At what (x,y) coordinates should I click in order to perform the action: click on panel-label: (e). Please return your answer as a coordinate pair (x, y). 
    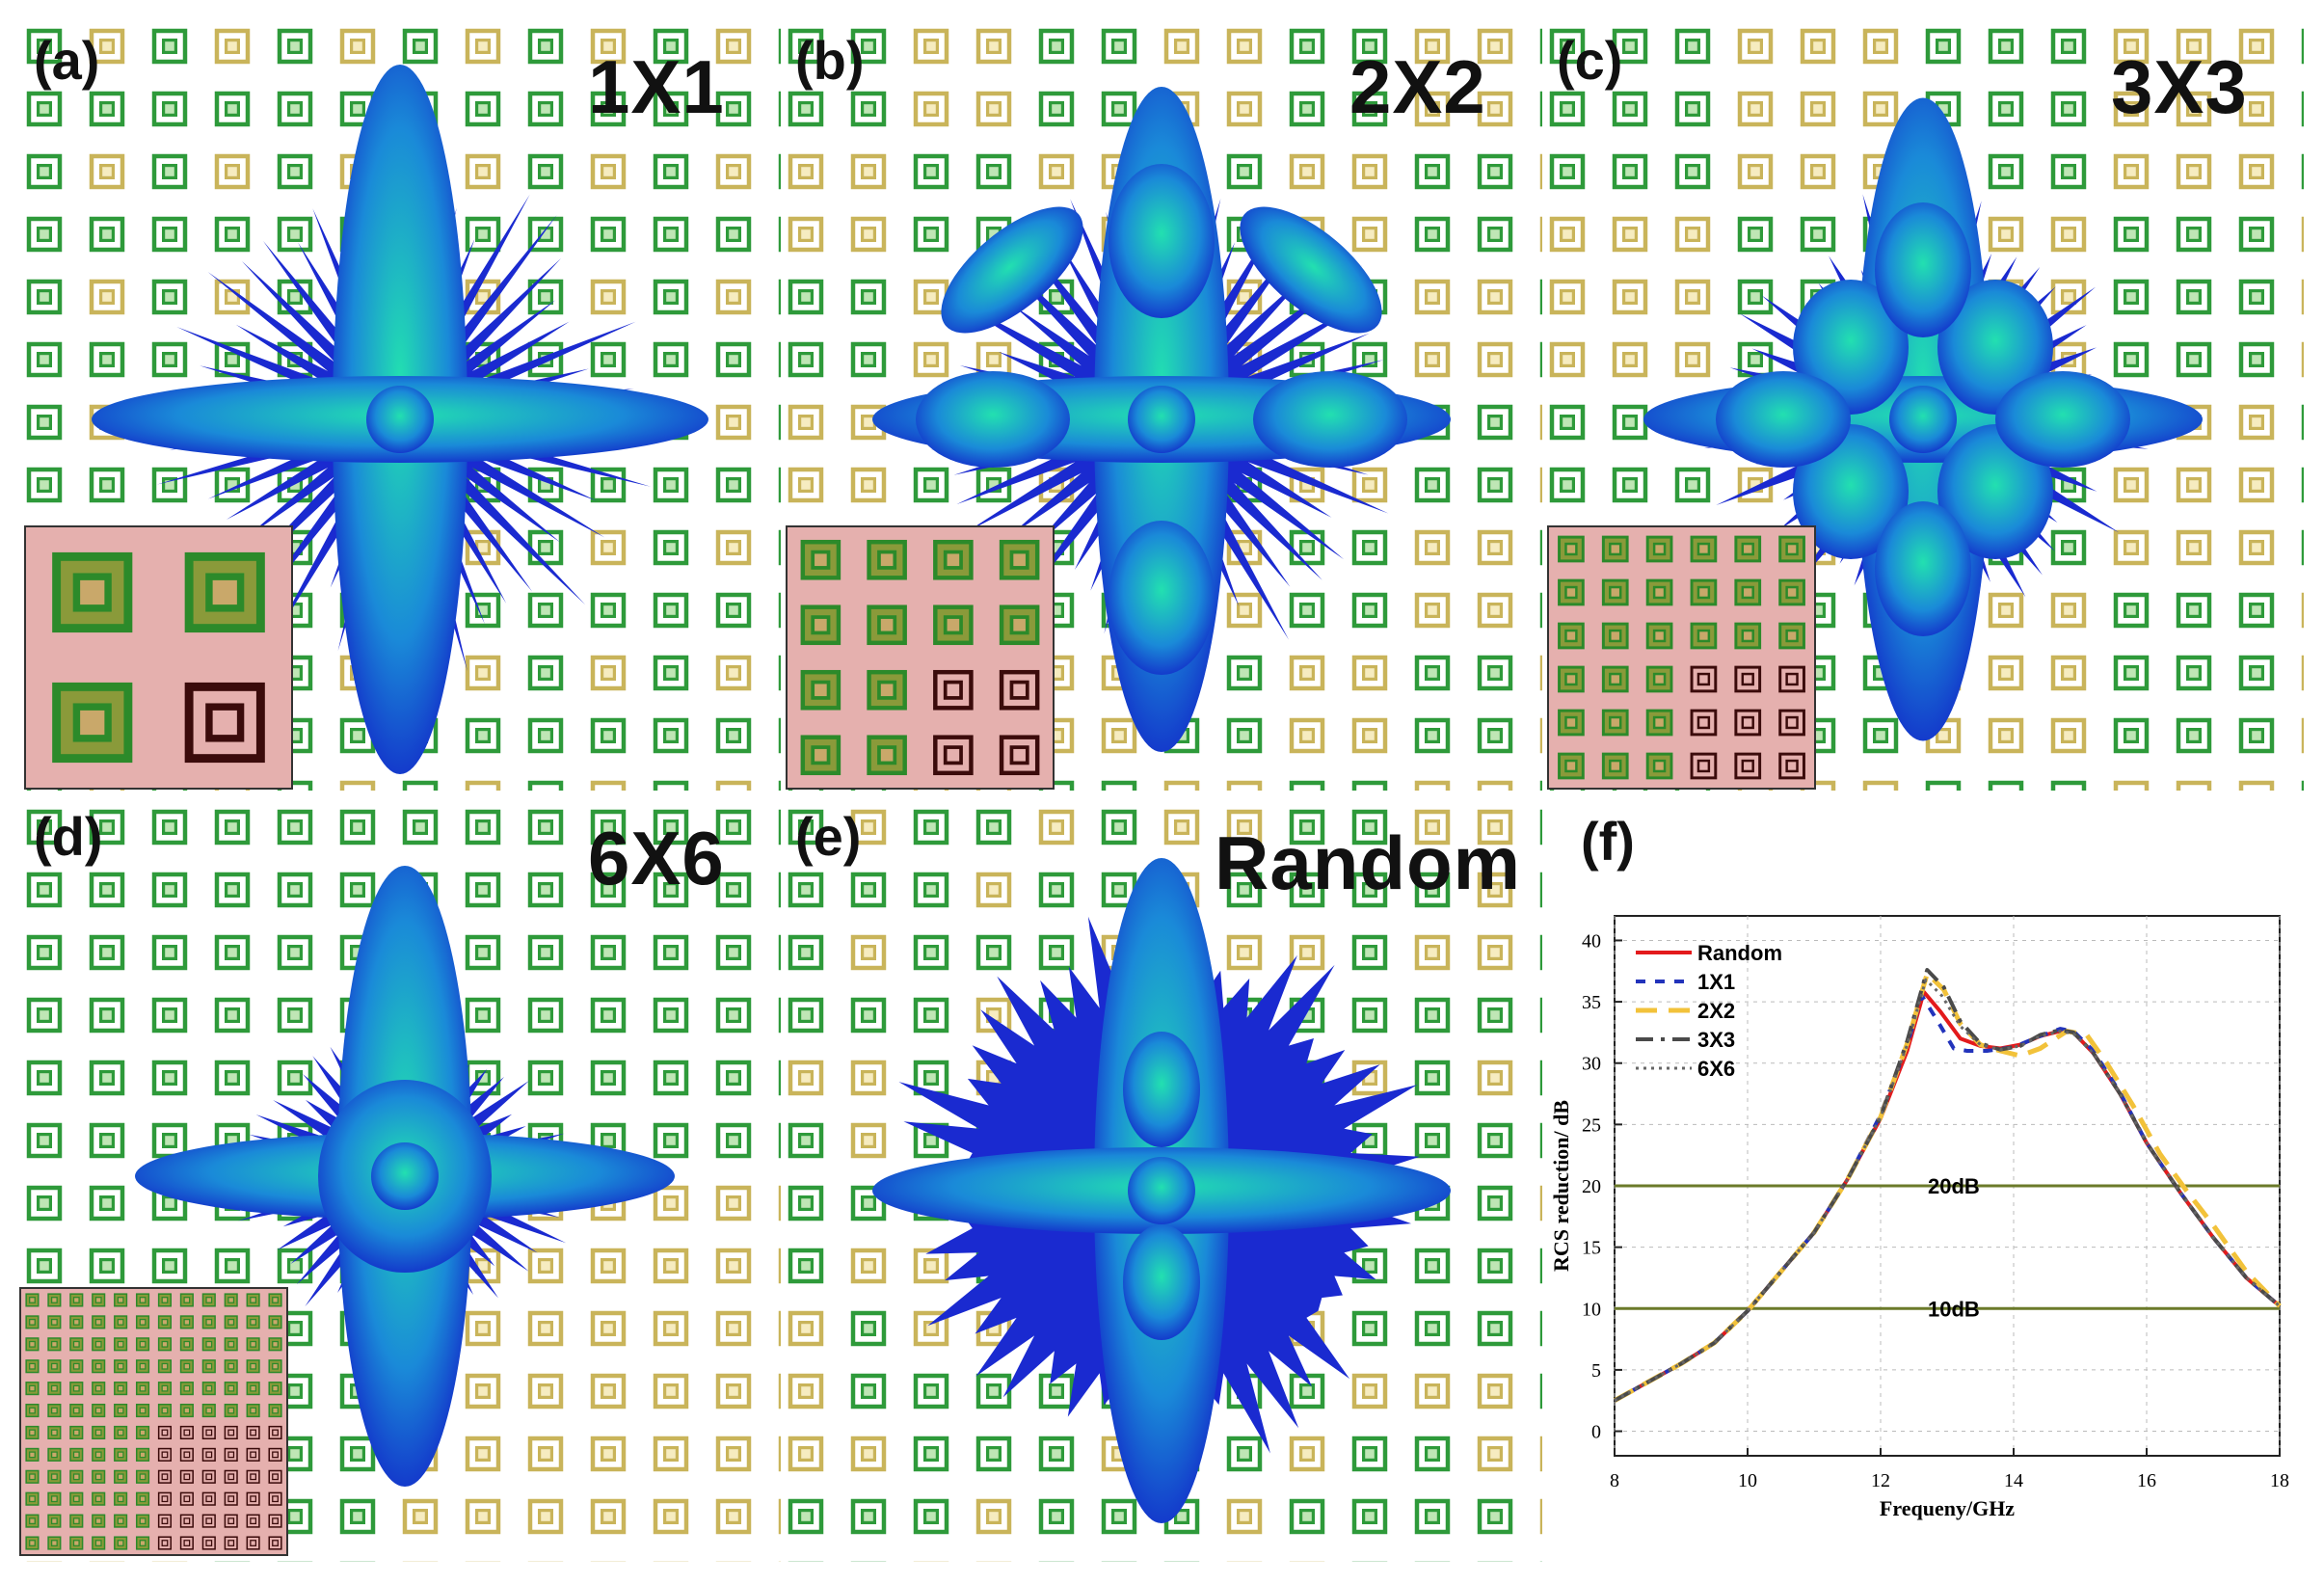
    Looking at the image, I should click on (828, 836).